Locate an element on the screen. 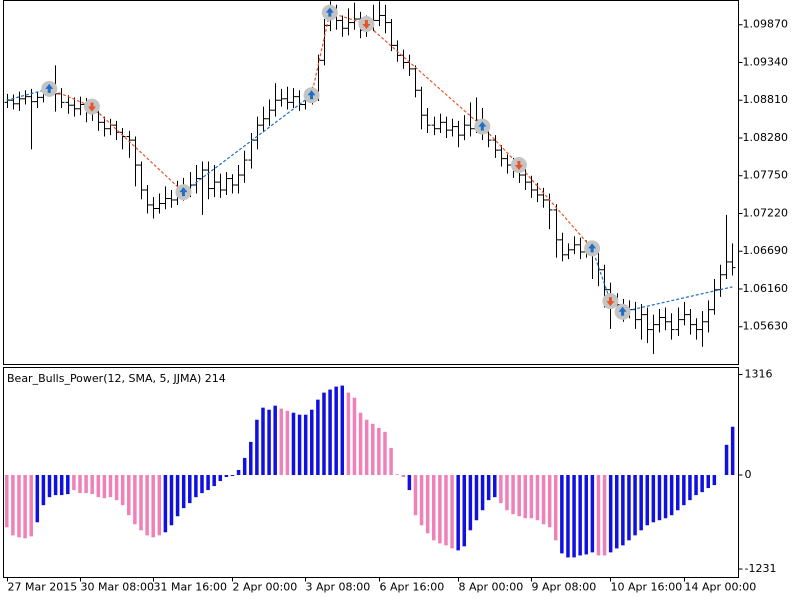  x-tick-label: 10 Apr 16:00 is located at coordinates (647, 587).